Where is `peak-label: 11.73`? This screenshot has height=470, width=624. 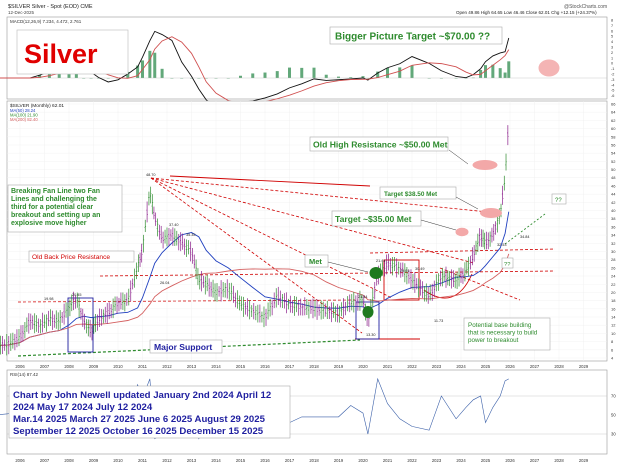
peak-label: 11.73 is located at coordinates (438, 321).